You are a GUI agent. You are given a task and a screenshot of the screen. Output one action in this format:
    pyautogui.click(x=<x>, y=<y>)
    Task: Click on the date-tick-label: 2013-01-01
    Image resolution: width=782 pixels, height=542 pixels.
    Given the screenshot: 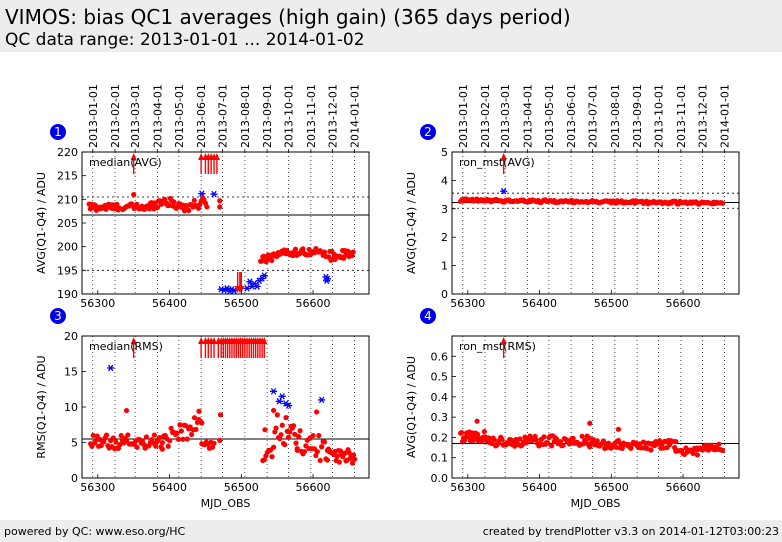 What is the action you would take?
    pyautogui.click(x=93, y=116)
    